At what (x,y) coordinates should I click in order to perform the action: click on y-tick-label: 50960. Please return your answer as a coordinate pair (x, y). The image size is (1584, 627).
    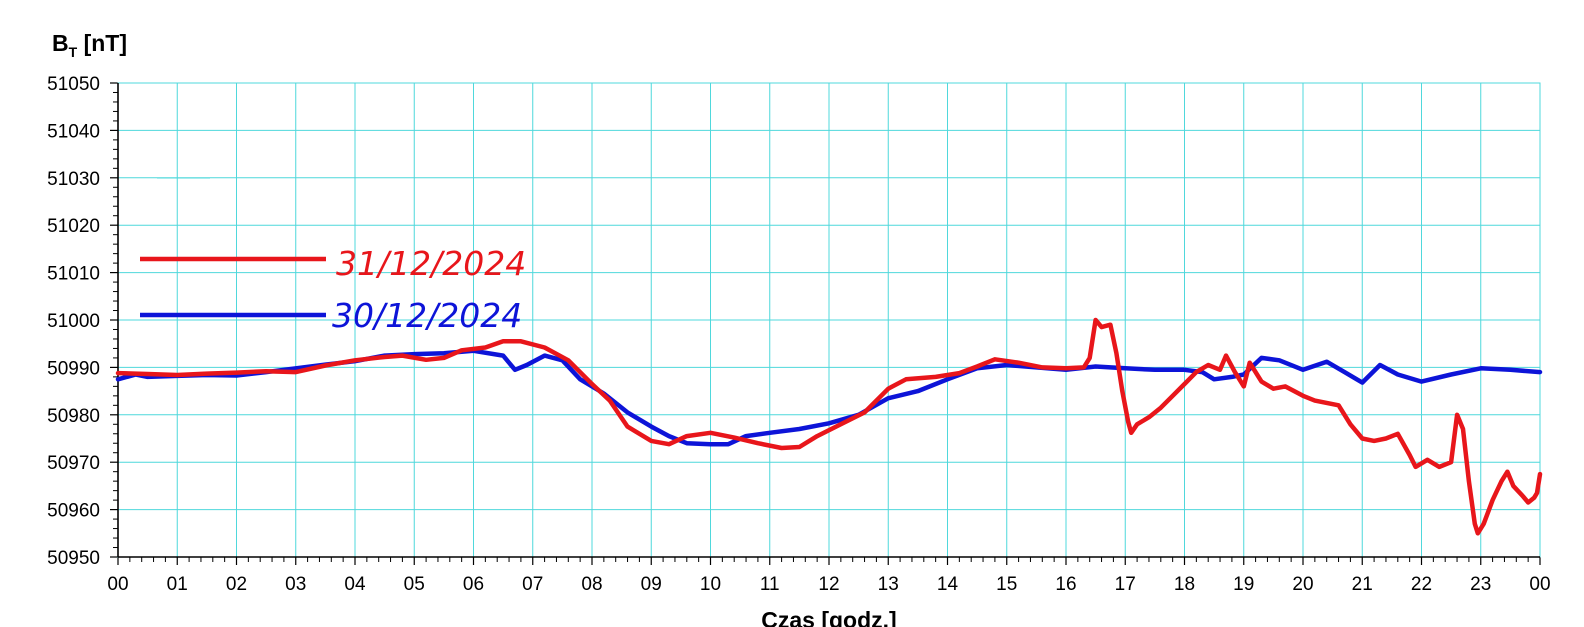
    Looking at the image, I should click on (73, 511).